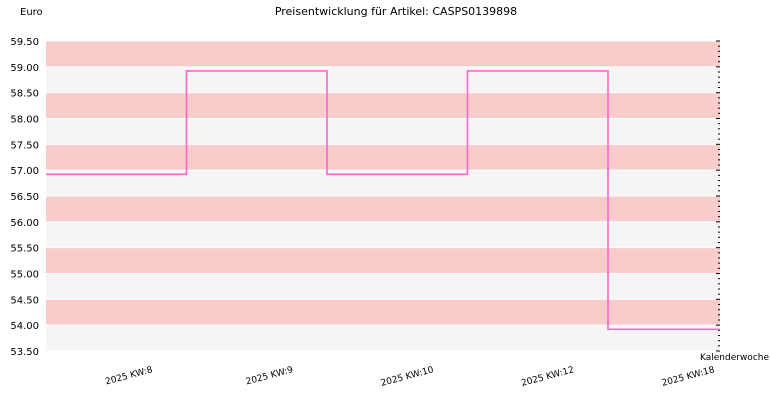  Describe the element at coordinates (688, 377) in the screenshot. I see `x-tick-label: 2025 KW:18` at that location.